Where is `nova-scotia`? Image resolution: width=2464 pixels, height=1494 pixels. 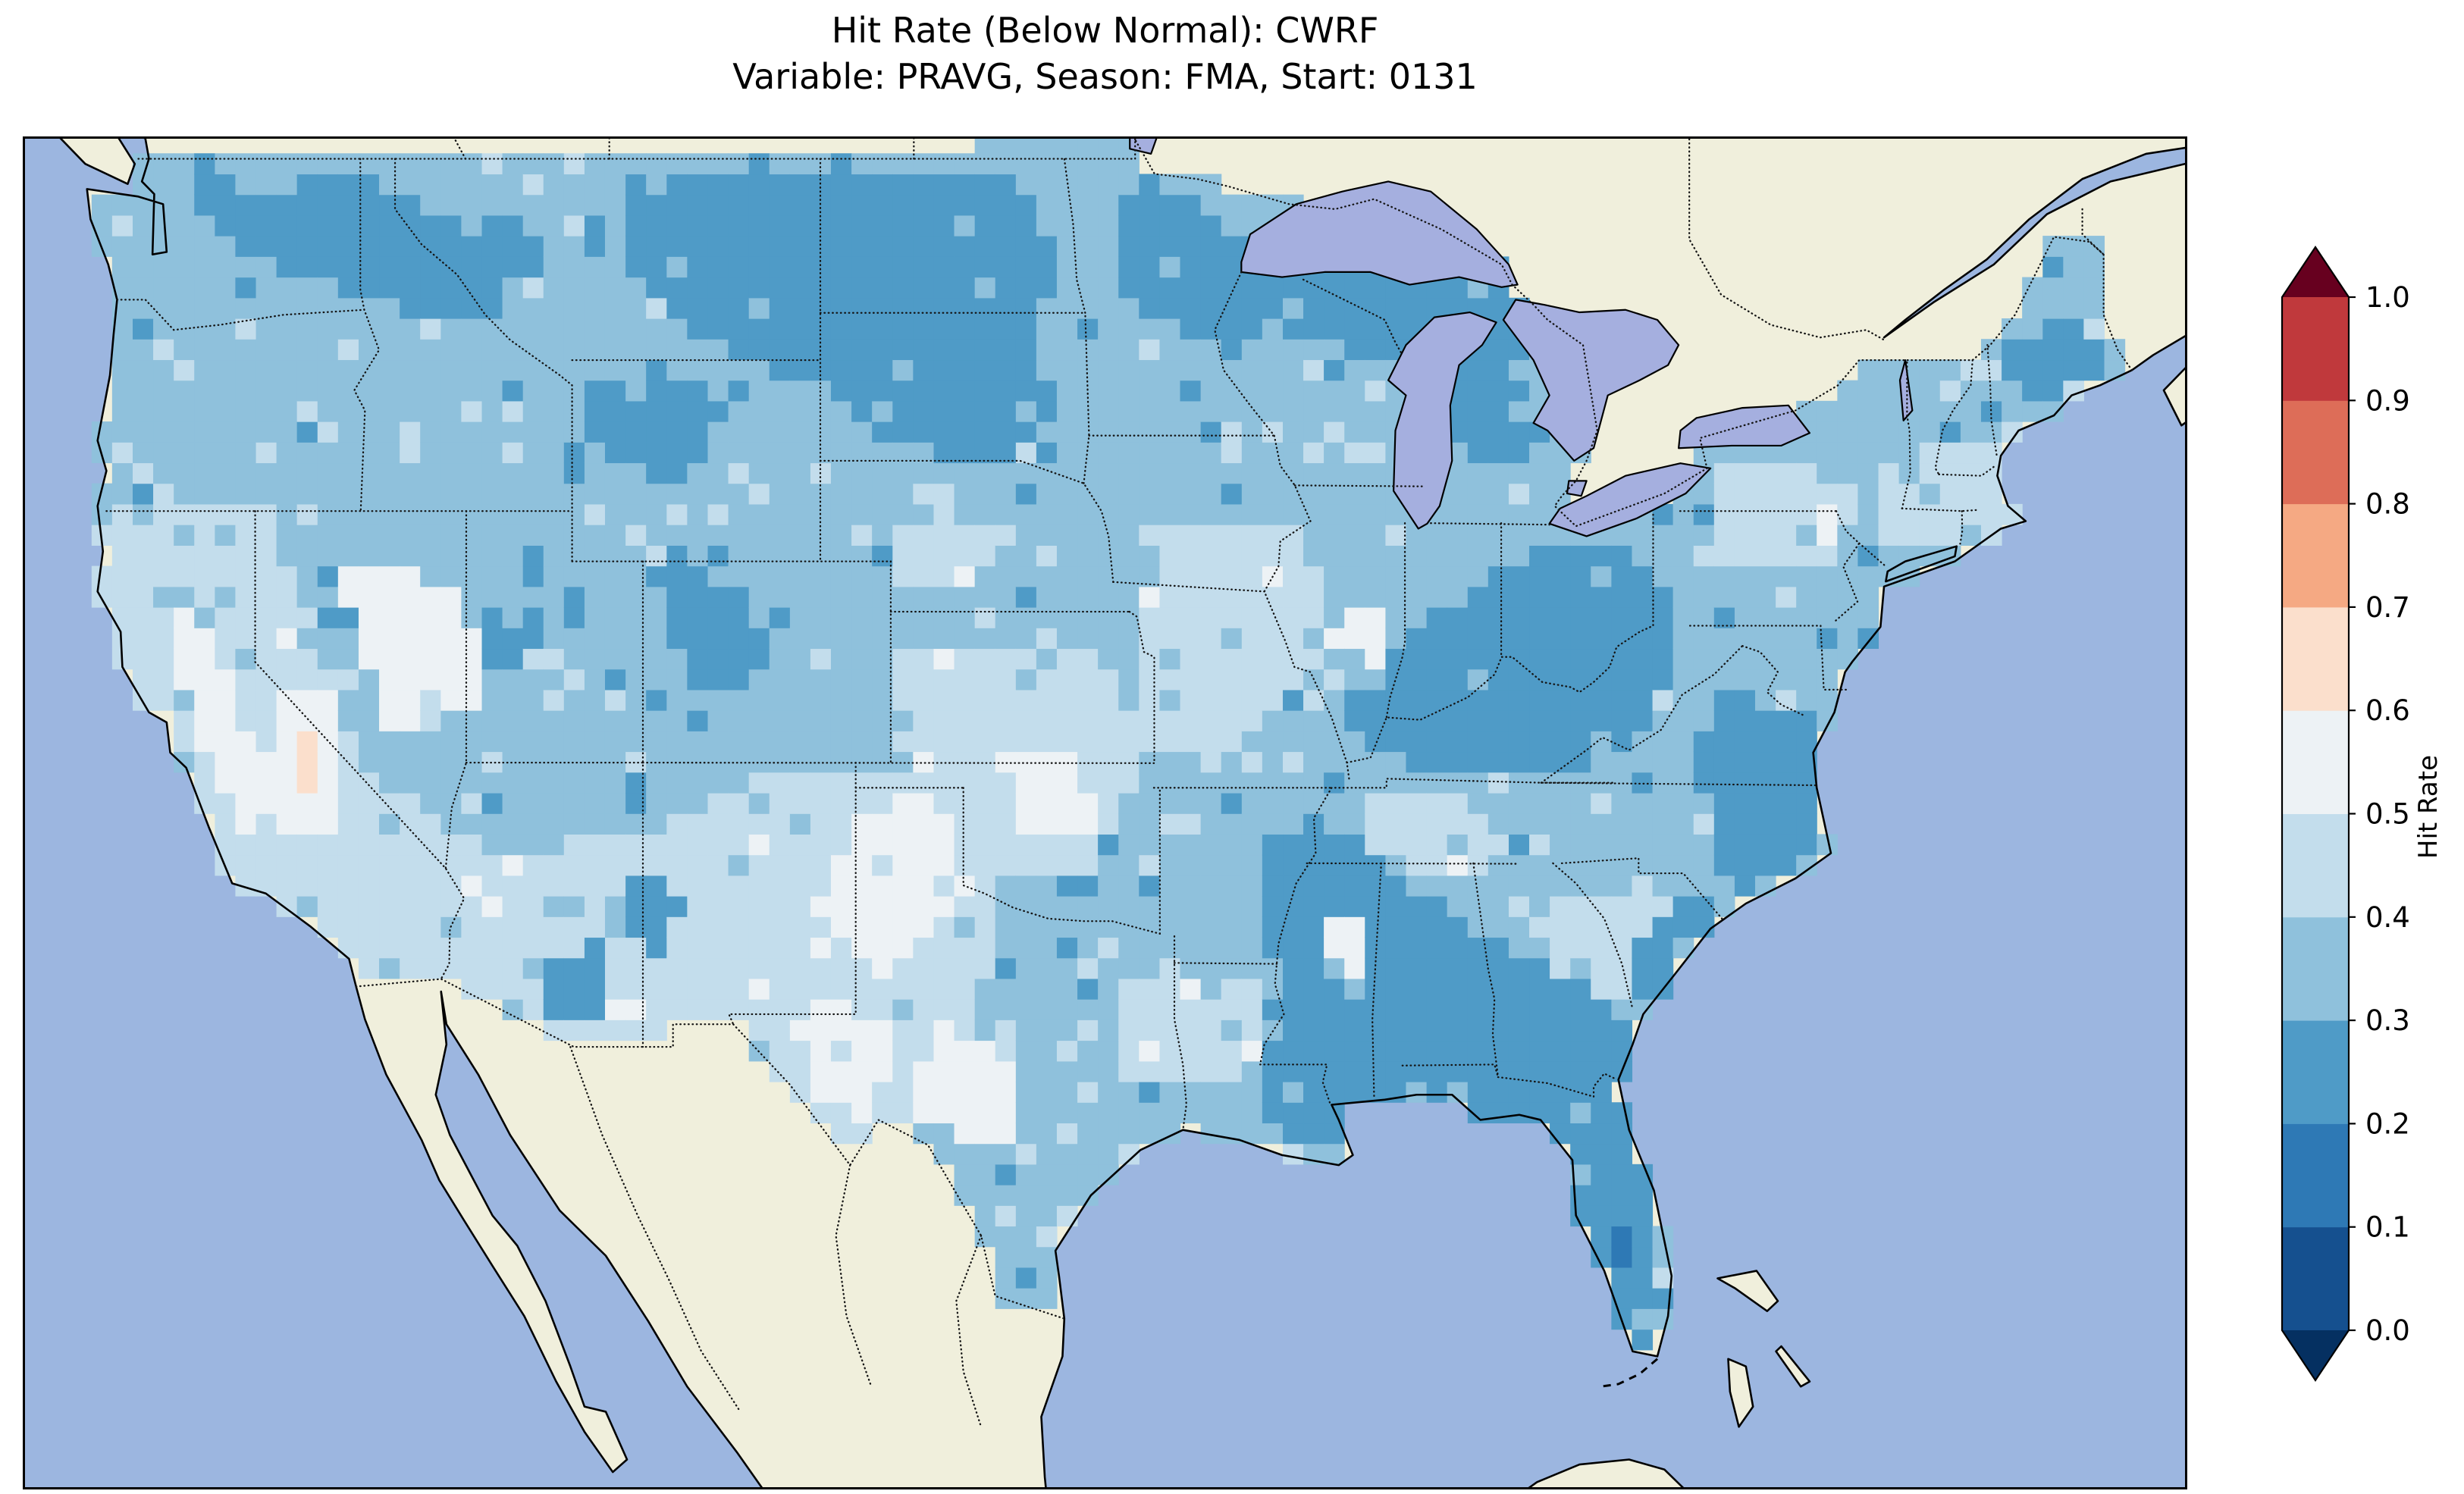 nova-scotia is located at coordinates (2174, 397).